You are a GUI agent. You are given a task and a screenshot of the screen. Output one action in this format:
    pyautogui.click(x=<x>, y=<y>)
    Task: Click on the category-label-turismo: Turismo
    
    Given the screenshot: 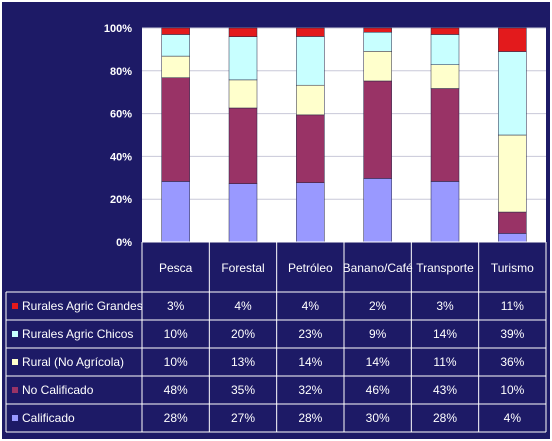 What is the action you would take?
    pyautogui.click(x=512, y=268)
    